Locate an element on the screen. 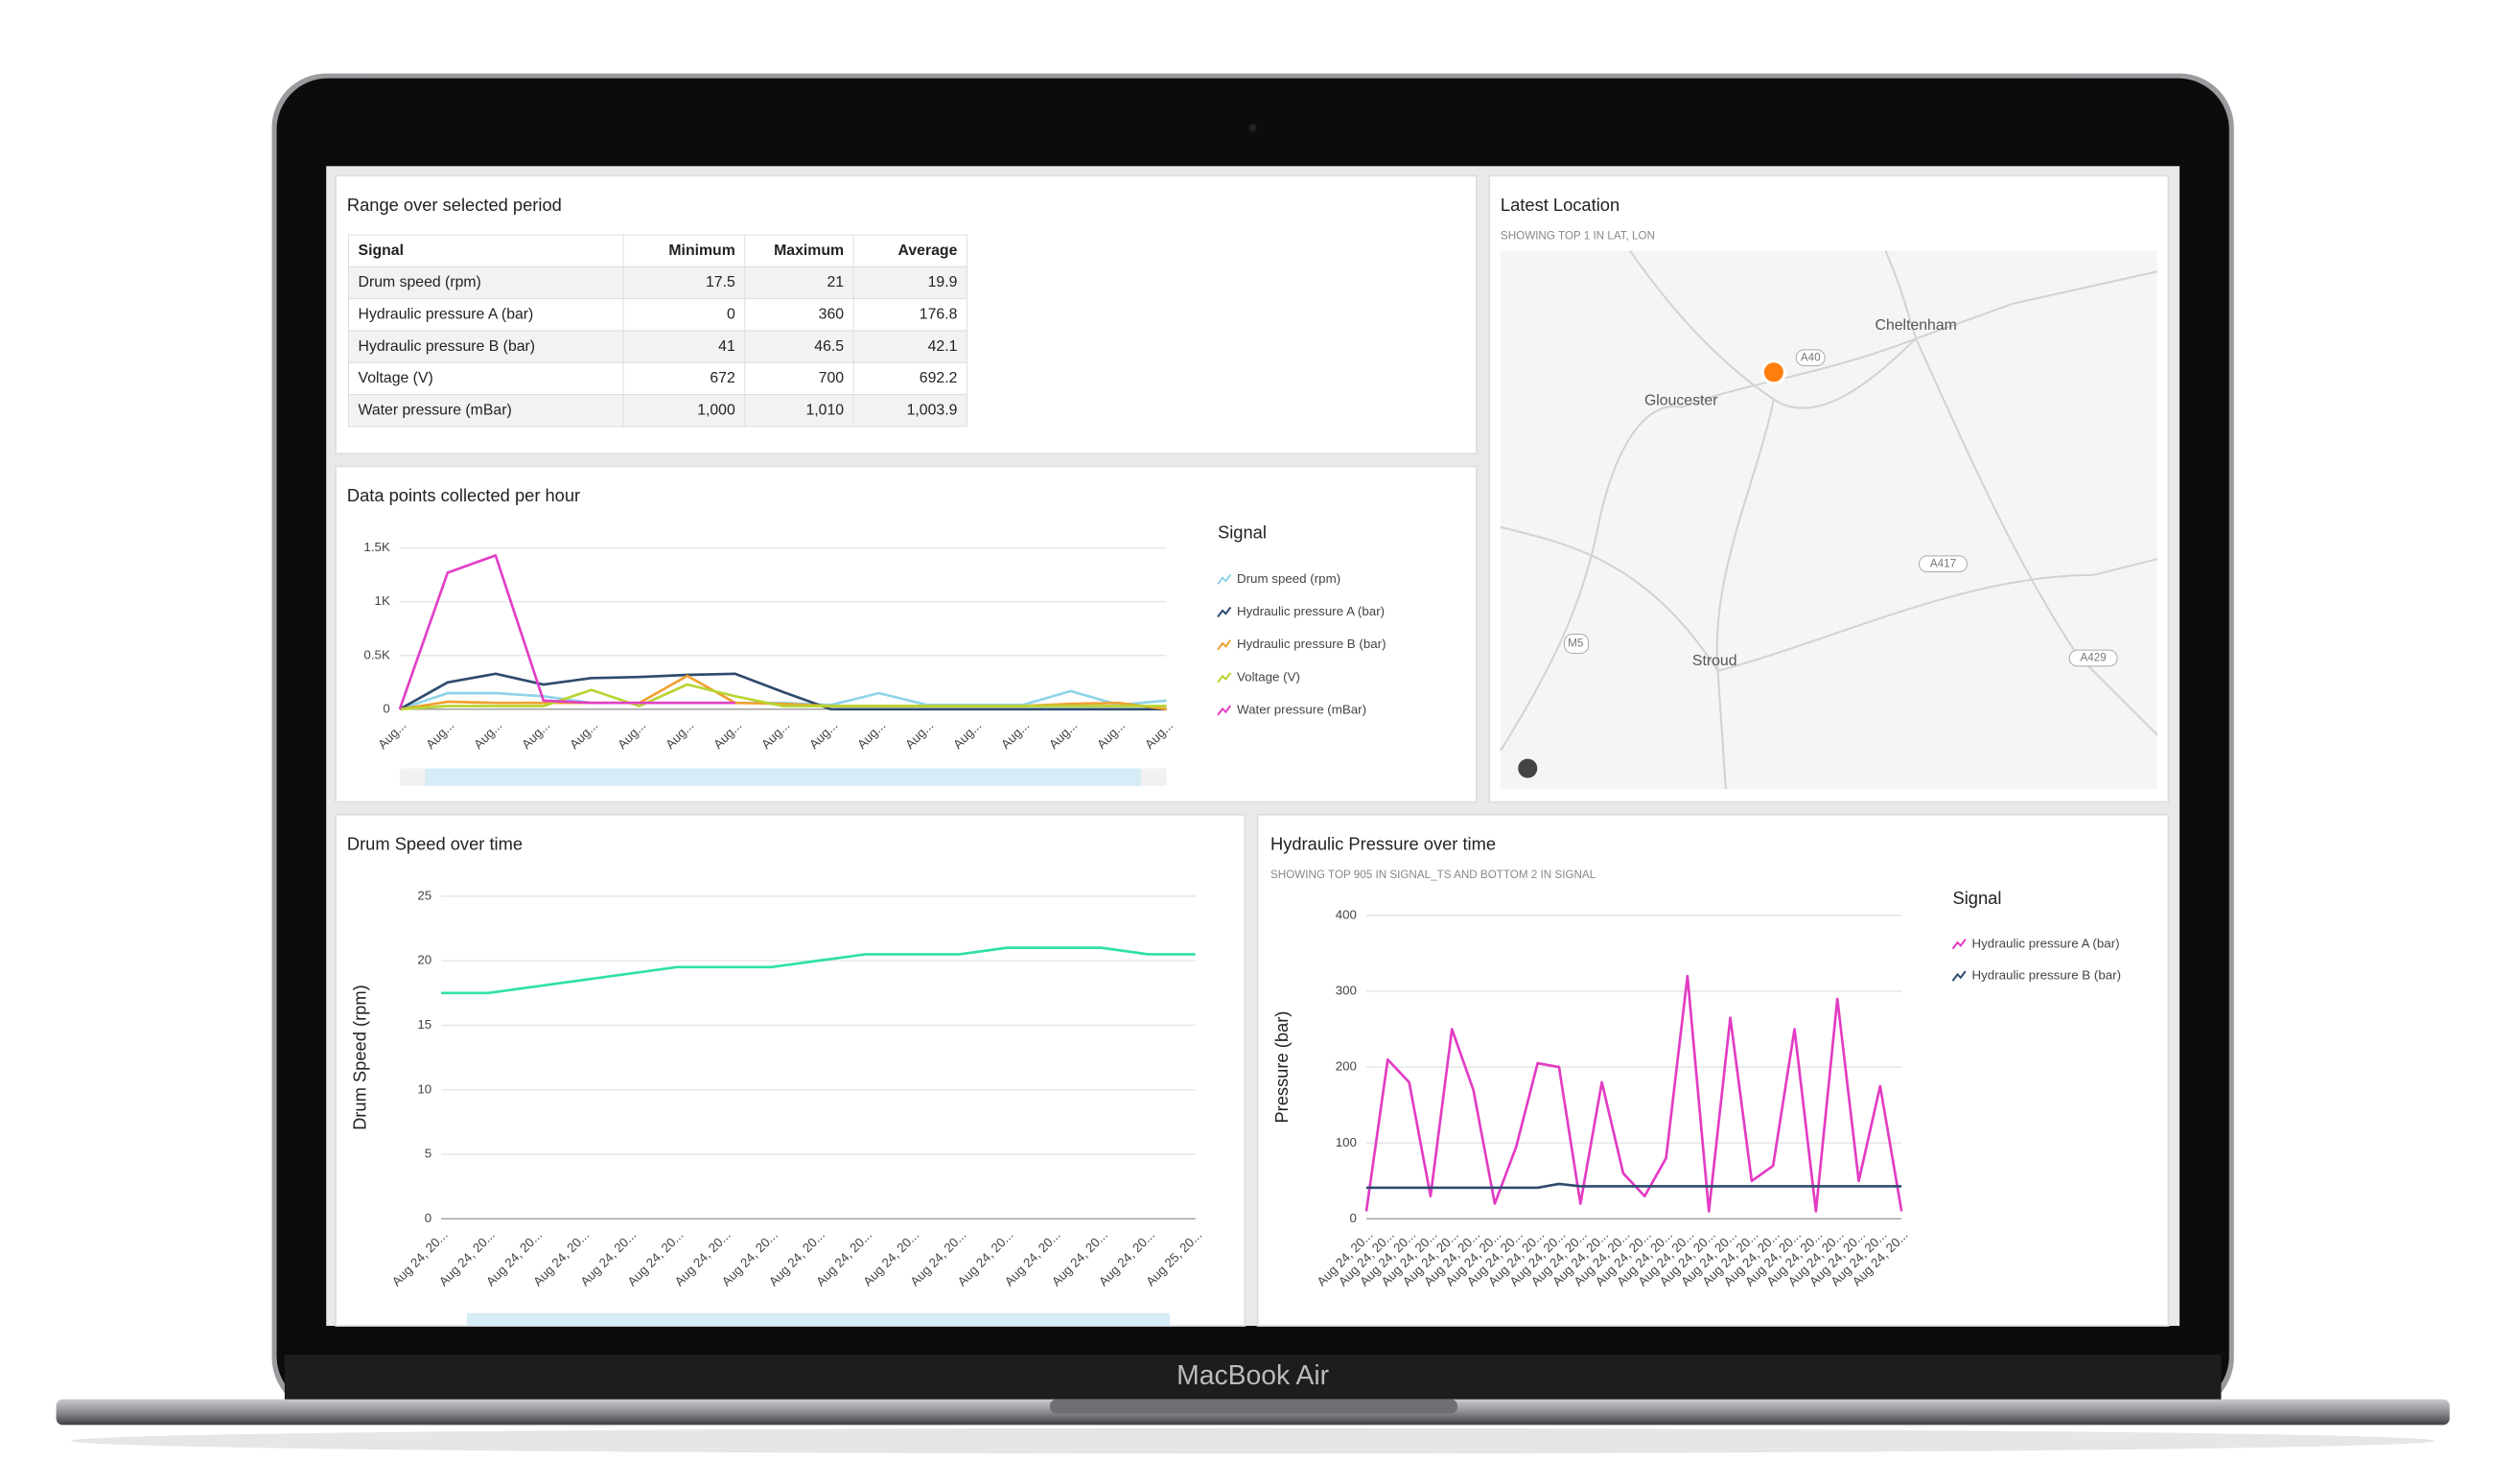  table-cell: 672 is located at coordinates (722, 378).